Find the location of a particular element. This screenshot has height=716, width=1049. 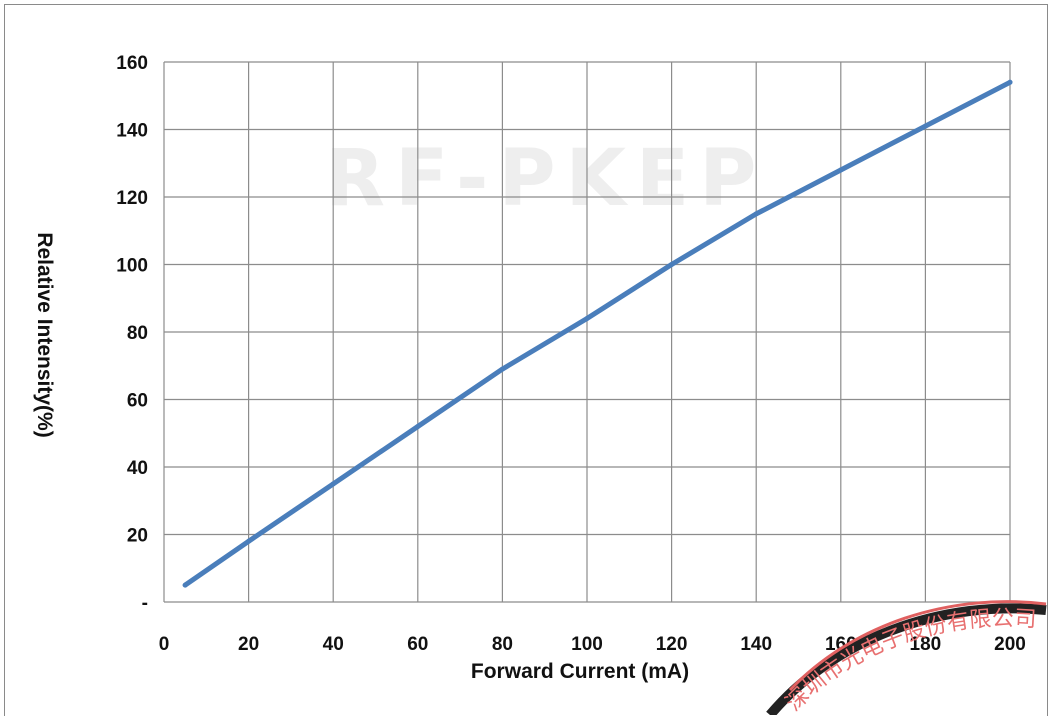

y-tick-label: 100 is located at coordinates (132, 266).